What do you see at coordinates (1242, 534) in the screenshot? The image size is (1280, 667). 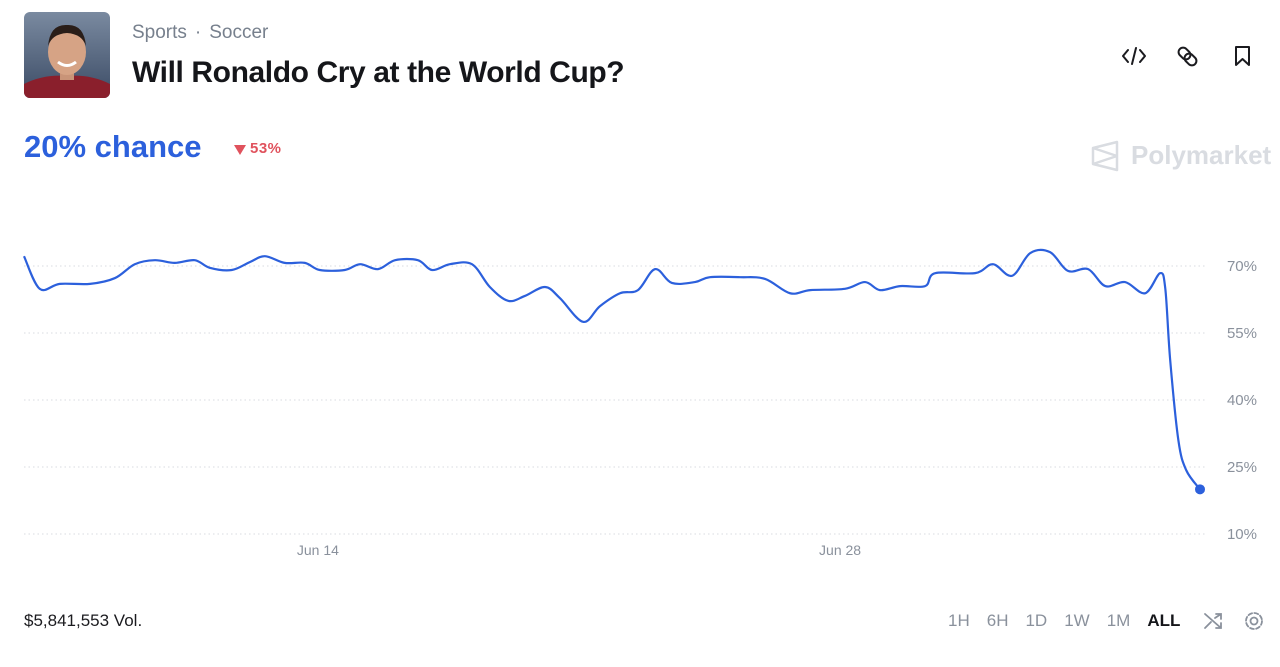 I see `y-tick-label: 10%` at bounding box center [1242, 534].